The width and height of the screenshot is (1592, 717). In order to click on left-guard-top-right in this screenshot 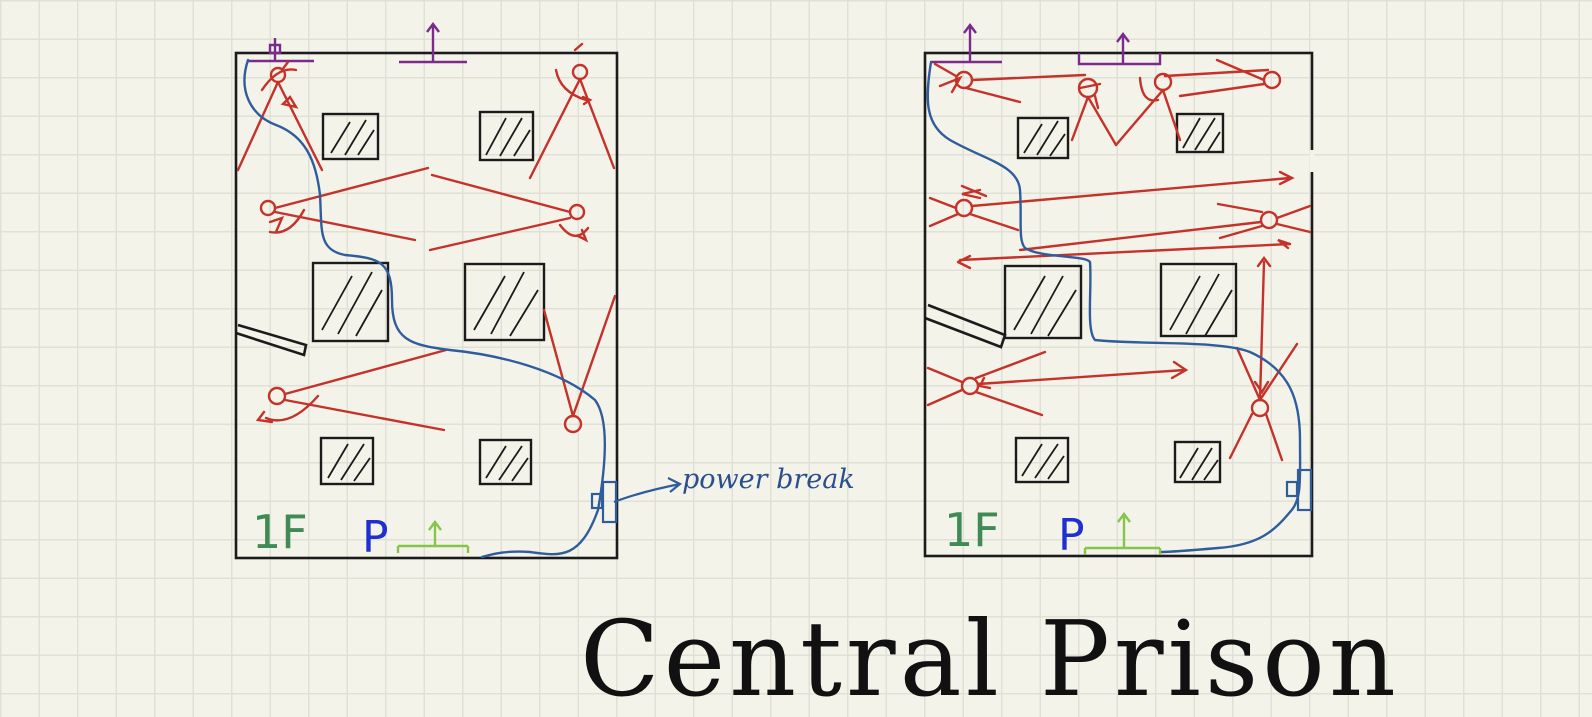, I will do `click(572, 111)`.